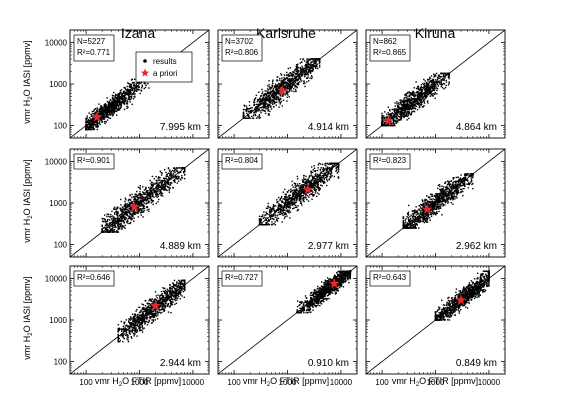 Image resolution: width=566 pixels, height=404 pixels. I want to click on altitude-label: 7.995 km, so click(180, 127).